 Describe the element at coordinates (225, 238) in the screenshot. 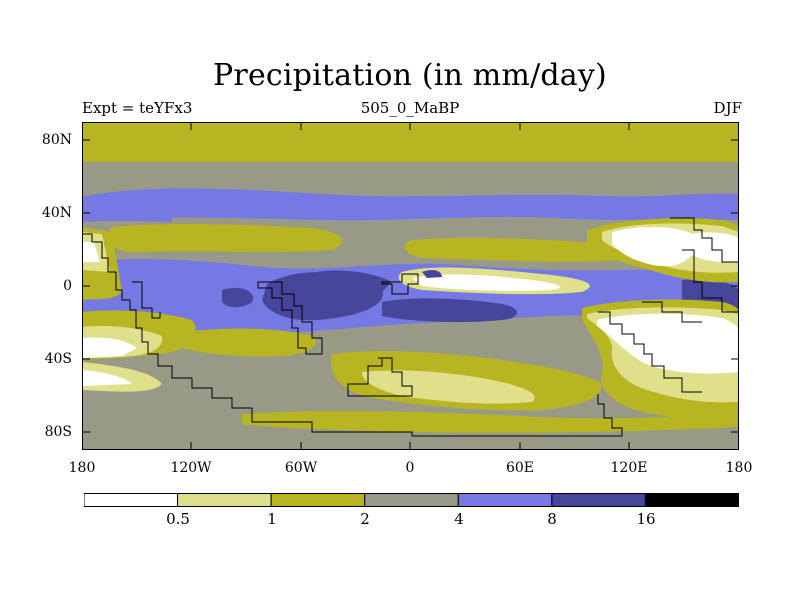

I see `north-subtropical-dry` at that location.